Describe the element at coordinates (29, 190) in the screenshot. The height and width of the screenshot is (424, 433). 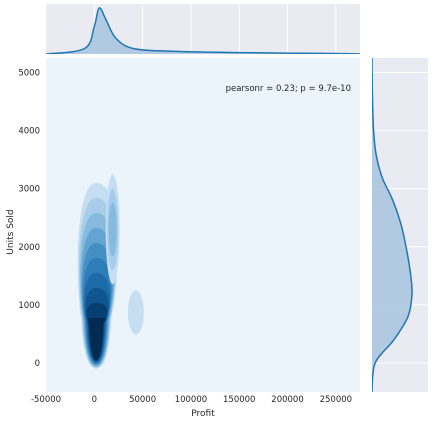
I see `y-tick-label: 3000` at that location.